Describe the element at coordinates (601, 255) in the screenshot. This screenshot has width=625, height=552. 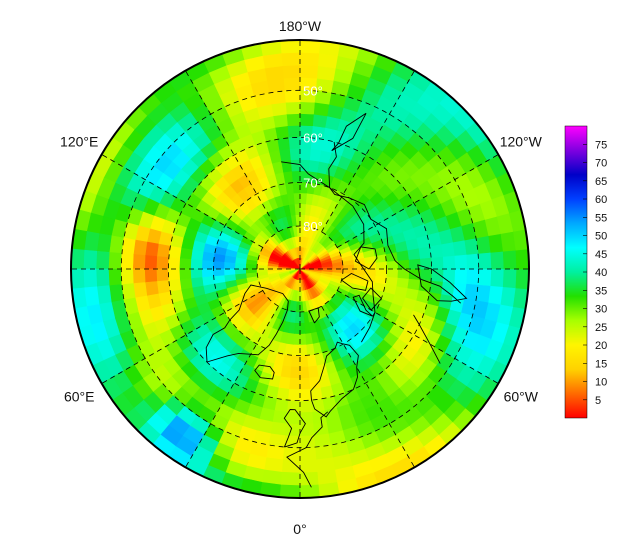
I see `colorbar-tick-label: 45` at that location.